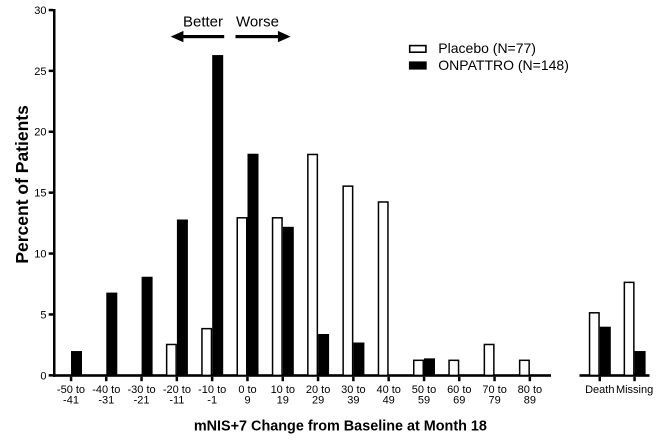  I want to click on svg-text: -41, so click(71, 400).